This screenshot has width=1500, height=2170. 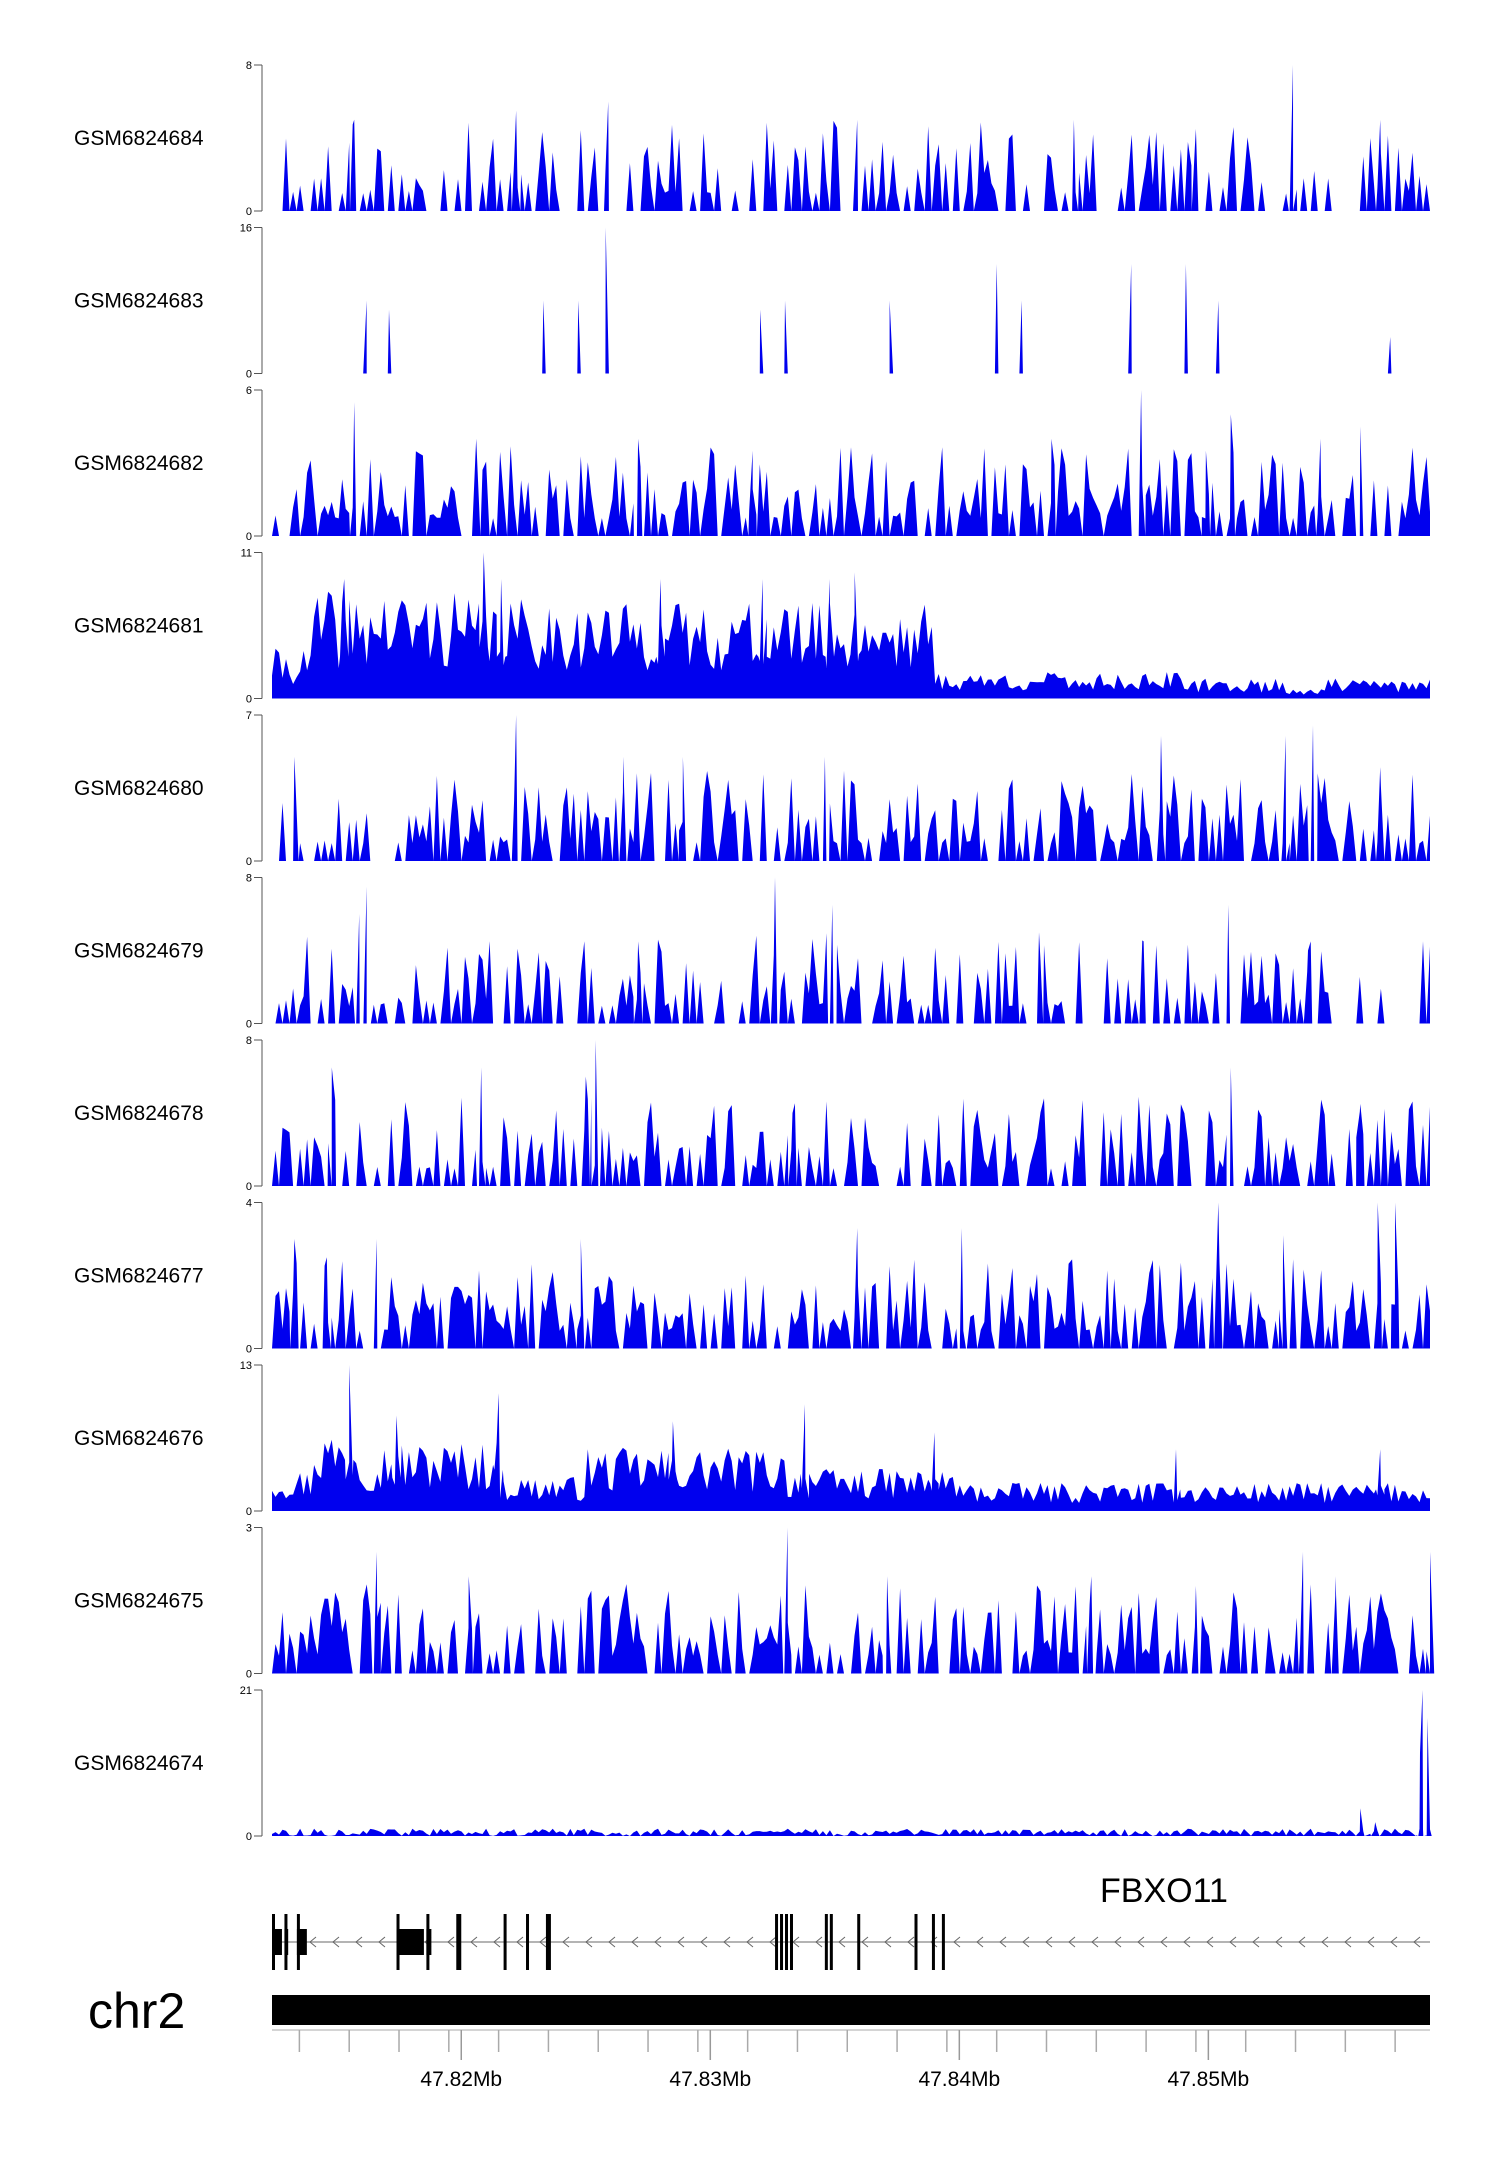 I want to click on x-tick-label: 47.84Mb, so click(x=959, y=2079).